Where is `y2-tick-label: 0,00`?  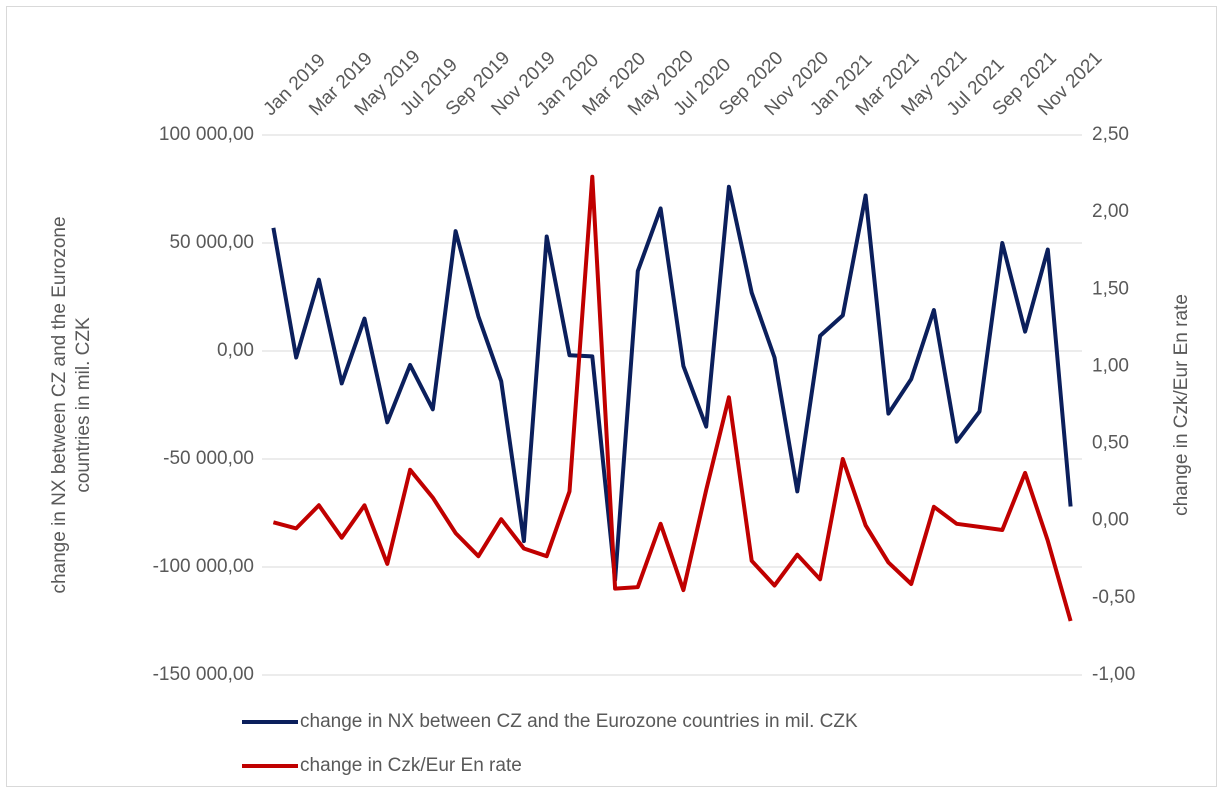 y2-tick-label: 0,00 is located at coordinates (1110, 520).